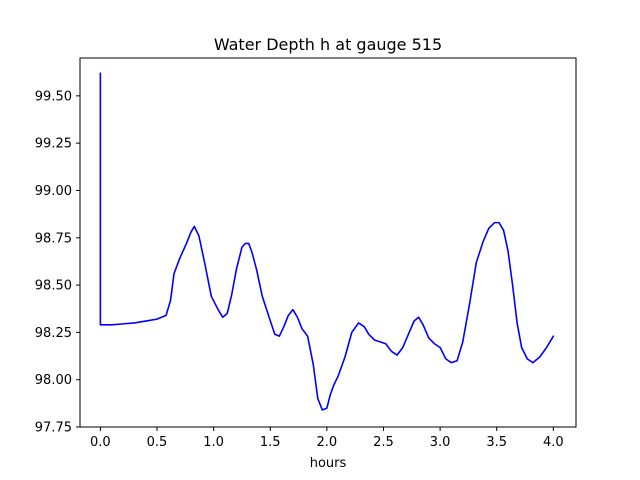 This screenshot has width=640, height=480. I want to click on x-tick-label: 1.5, so click(270, 442).